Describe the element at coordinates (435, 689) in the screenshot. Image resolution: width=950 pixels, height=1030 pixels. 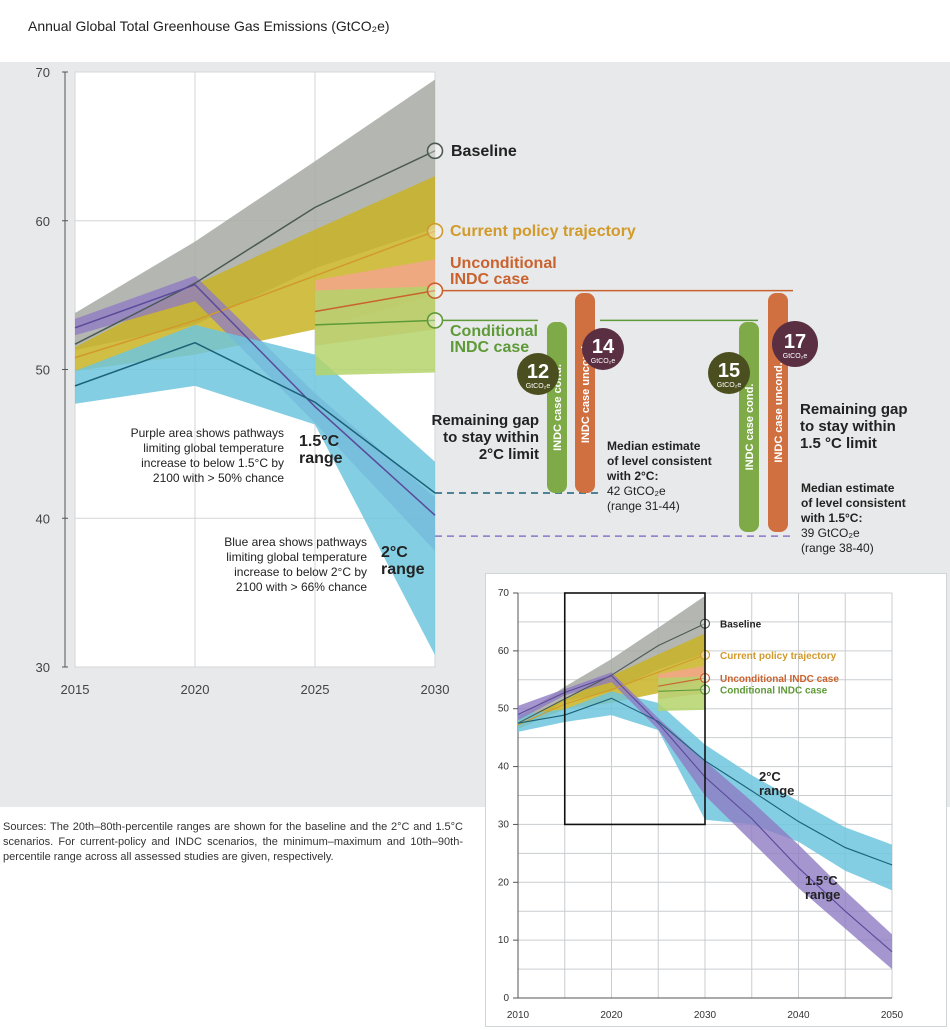
I see `x-tick-label-2030: 2030` at that location.